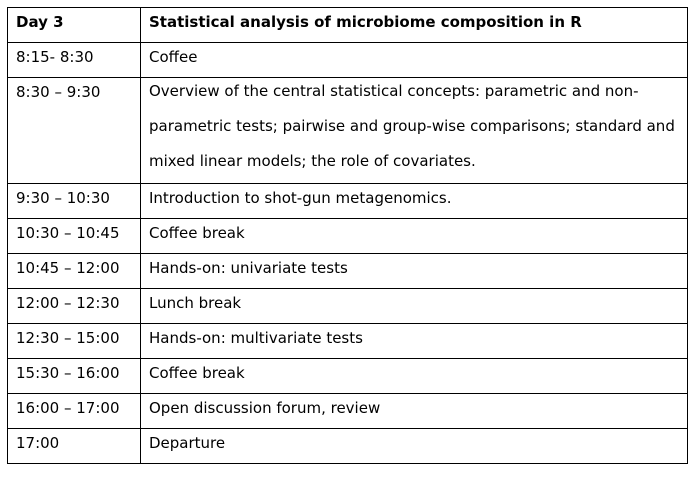  Describe the element at coordinates (414, 201) in the screenshot. I see `activity-cell: Introduction to shot-gun metagenomics.` at that location.